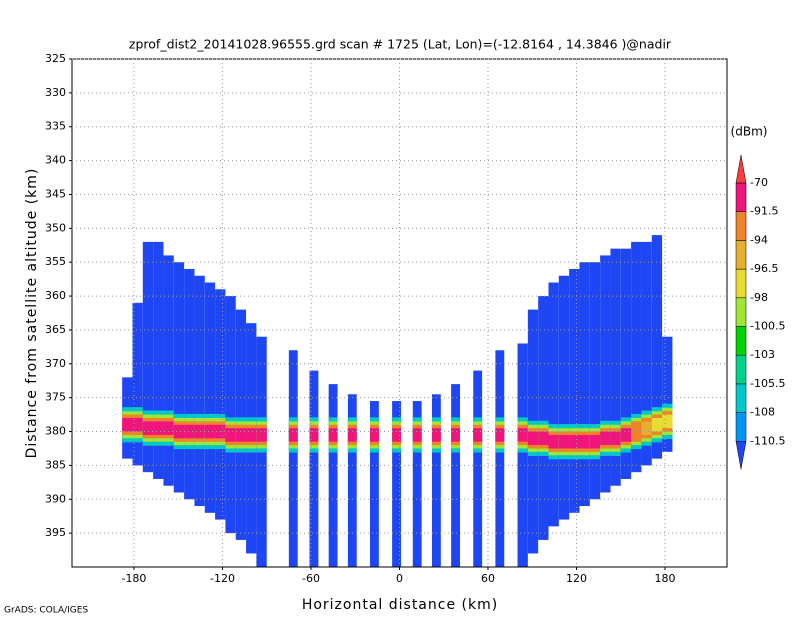 Image resolution: width=800 pixels, height=618 pixels. I want to click on colorbar-over, so click(741, 169).